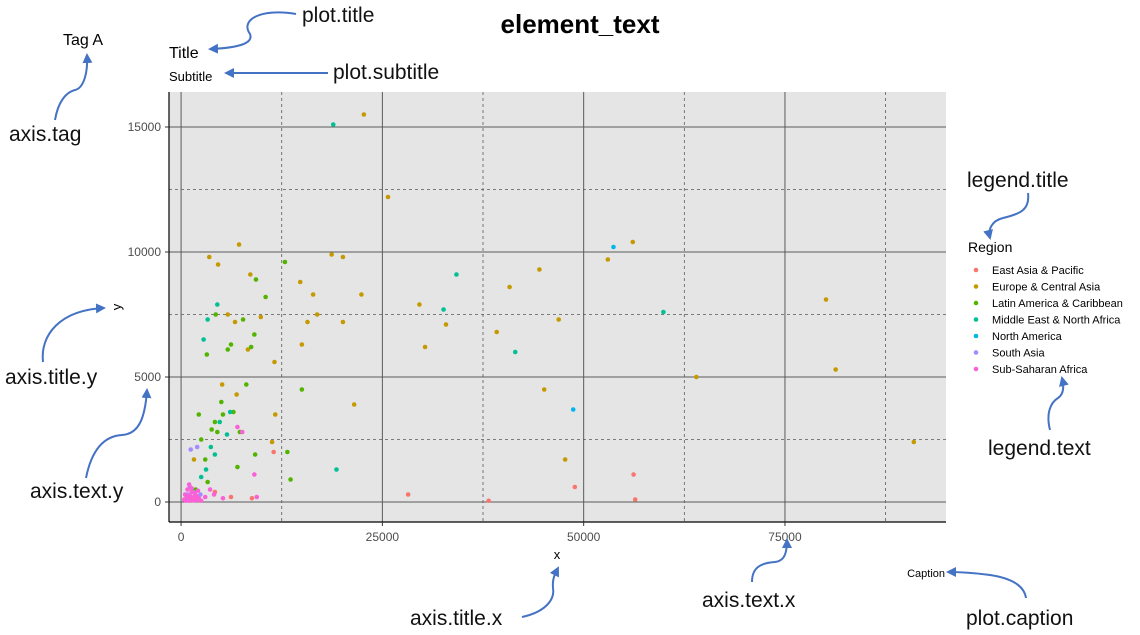 The height and width of the screenshot is (635, 1140). Describe the element at coordinates (145, 127) in the screenshot. I see `y-tick-label: 15000` at that location.